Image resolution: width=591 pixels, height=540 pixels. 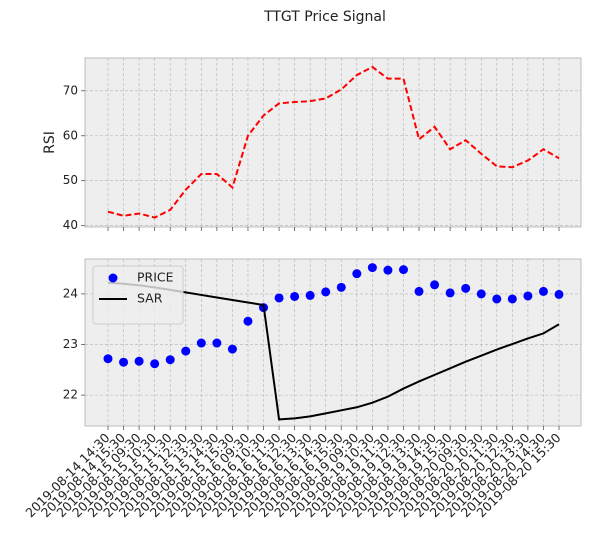 What do you see at coordinates (70, 395) in the screenshot?
I see `y-tick-label: 22` at bounding box center [70, 395].